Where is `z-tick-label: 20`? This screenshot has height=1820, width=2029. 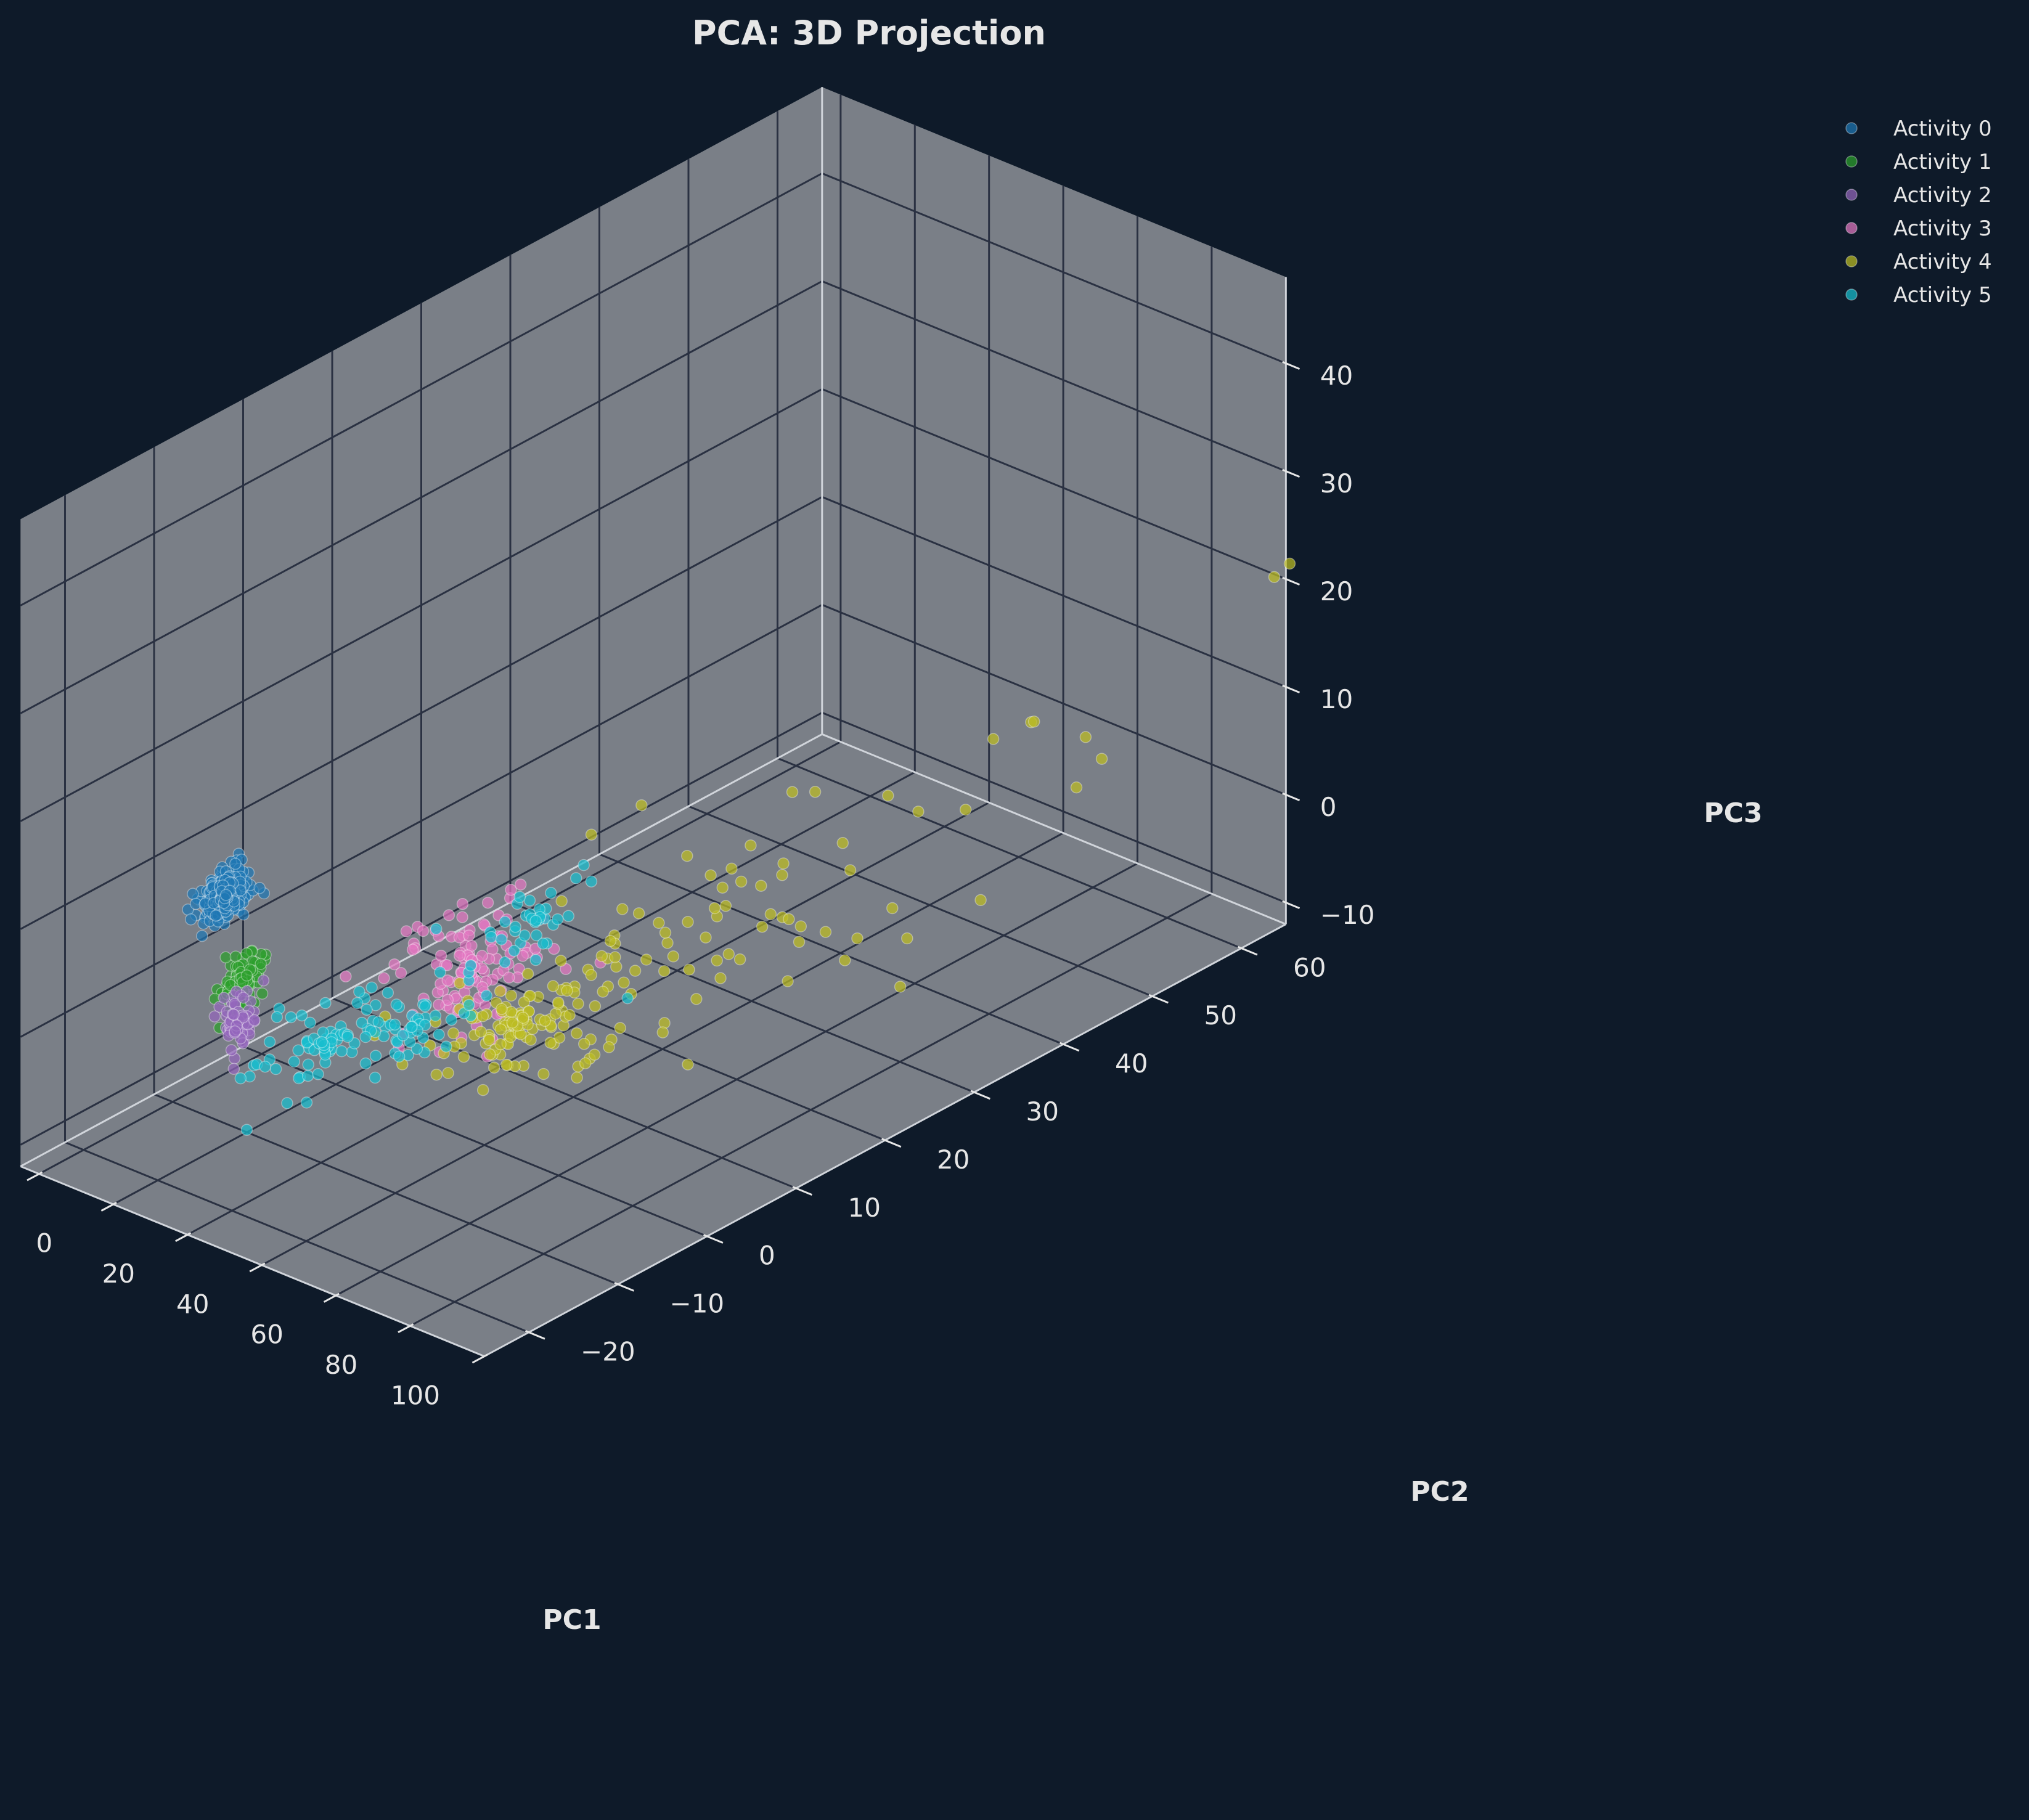 z-tick-label: 20 is located at coordinates (1336, 591).